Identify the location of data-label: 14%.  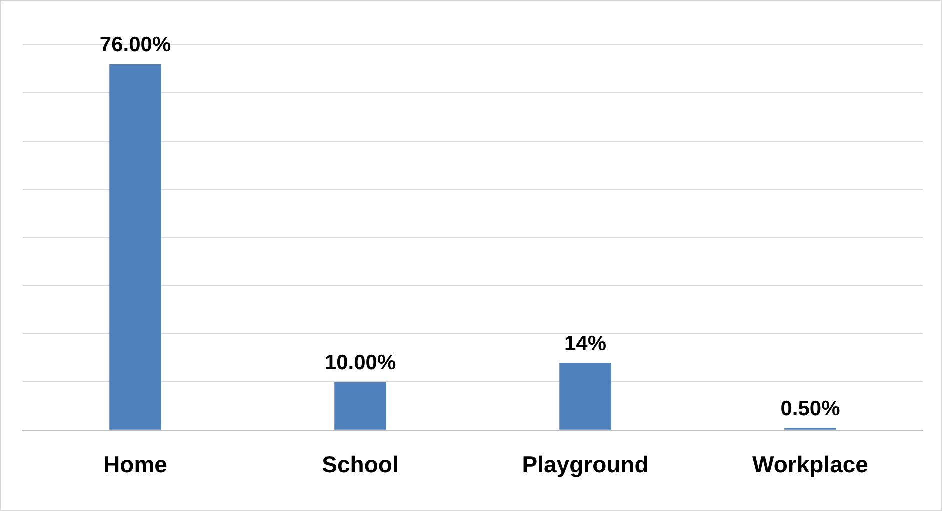
(585, 344).